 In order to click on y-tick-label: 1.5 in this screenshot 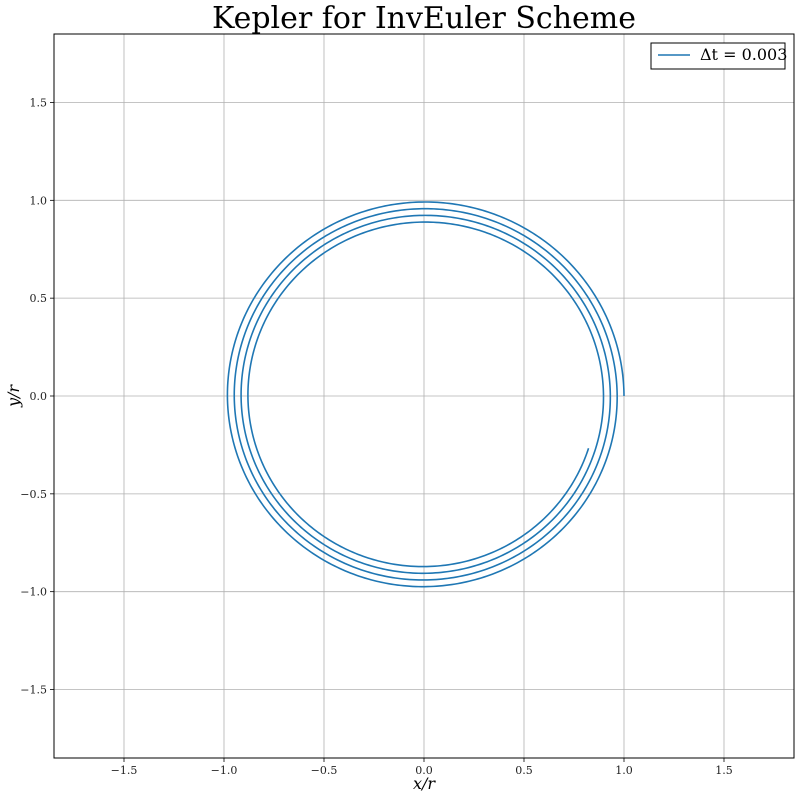, I will do `click(39, 102)`.